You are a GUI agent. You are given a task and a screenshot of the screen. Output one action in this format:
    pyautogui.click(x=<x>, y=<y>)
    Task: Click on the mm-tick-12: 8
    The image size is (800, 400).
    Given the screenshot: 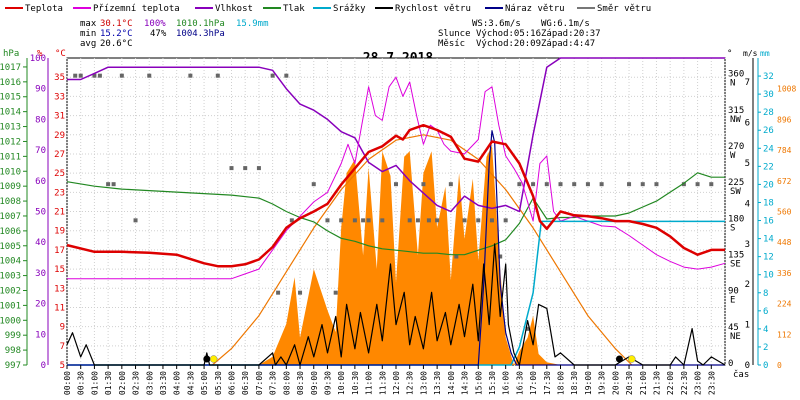 What is the action you would take?
    pyautogui.click(x=765, y=294)
    